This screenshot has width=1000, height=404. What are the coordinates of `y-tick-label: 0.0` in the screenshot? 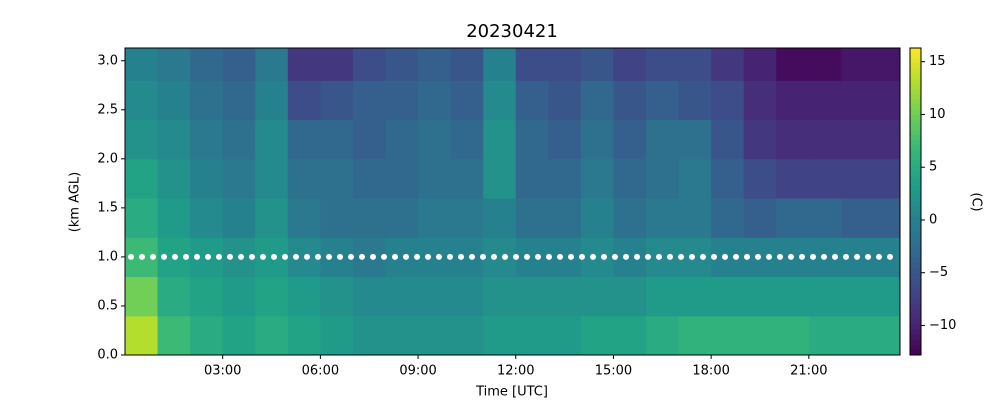 It's located at (107, 355).